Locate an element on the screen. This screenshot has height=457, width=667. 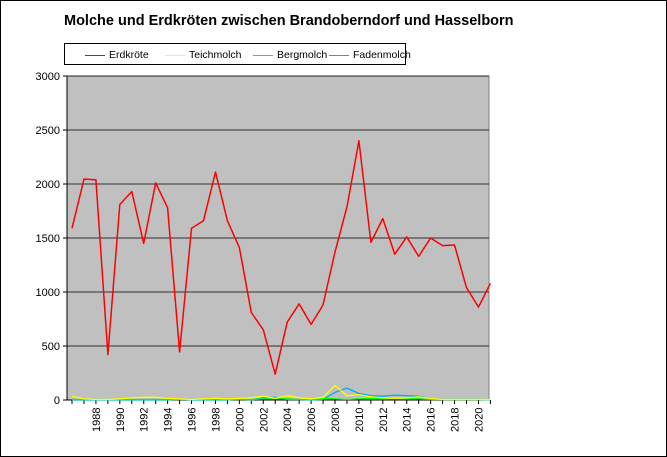
legend-swatch-fadenmolch is located at coordinates (339, 55).